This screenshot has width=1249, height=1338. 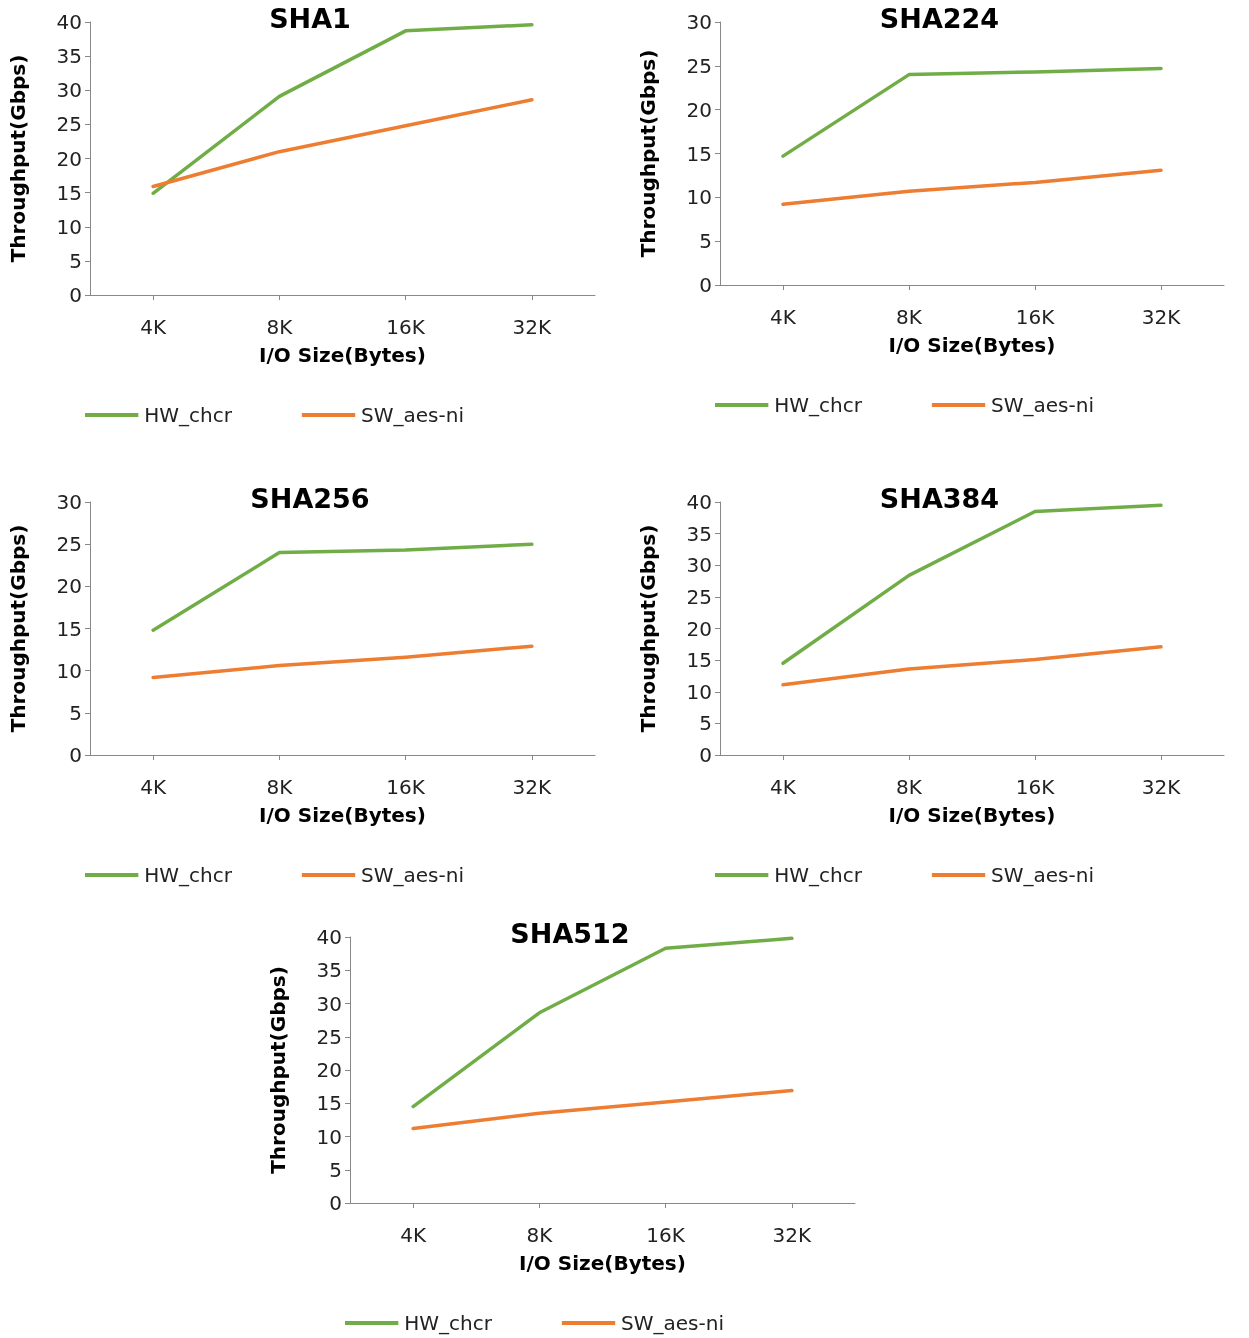 I want to click on chart-title: SHA1, so click(x=310, y=18).